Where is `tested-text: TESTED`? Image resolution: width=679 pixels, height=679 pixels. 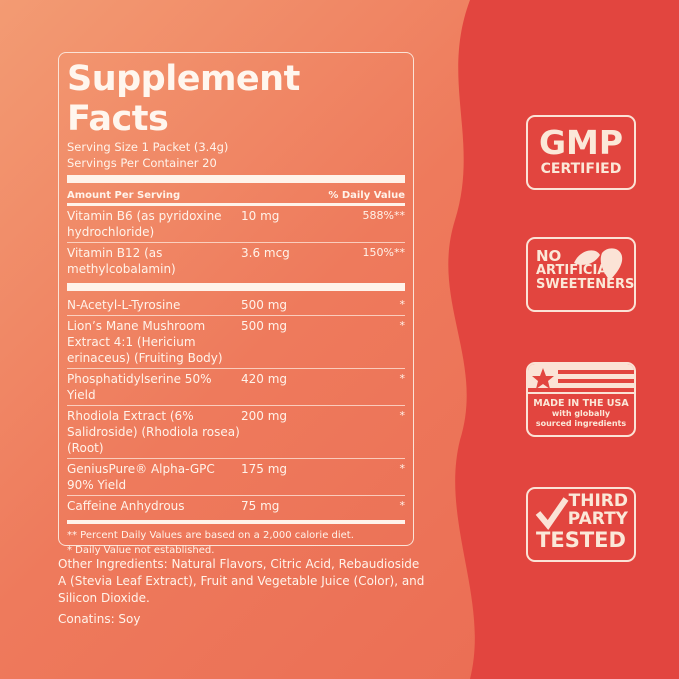
tested-text: TESTED is located at coordinates (581, 540).